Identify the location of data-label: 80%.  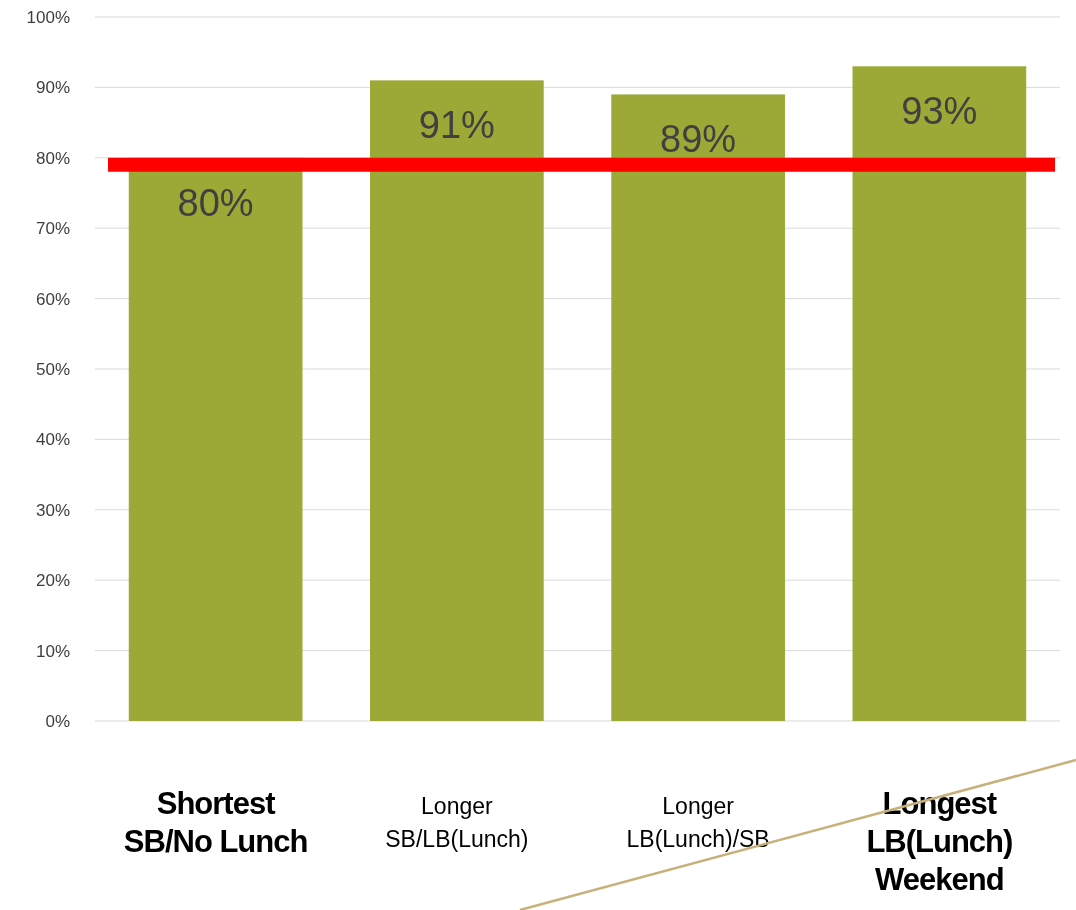
(215, 202).